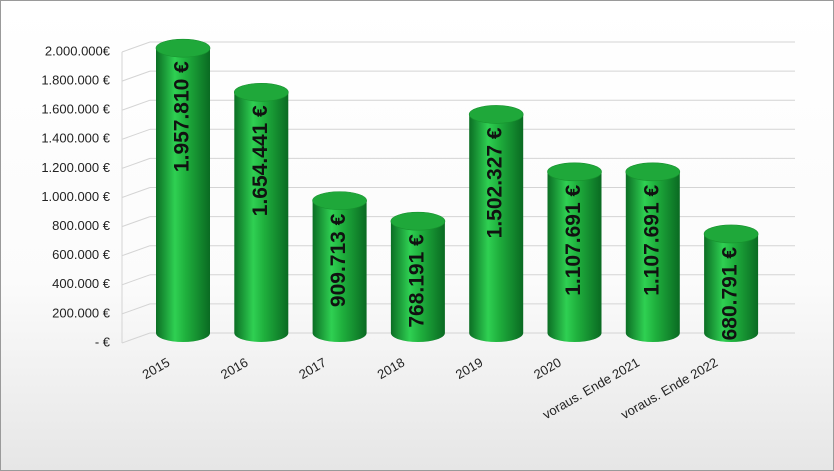  I want to click on y-tick-label: 1.400.000 €, so click(75, 138).